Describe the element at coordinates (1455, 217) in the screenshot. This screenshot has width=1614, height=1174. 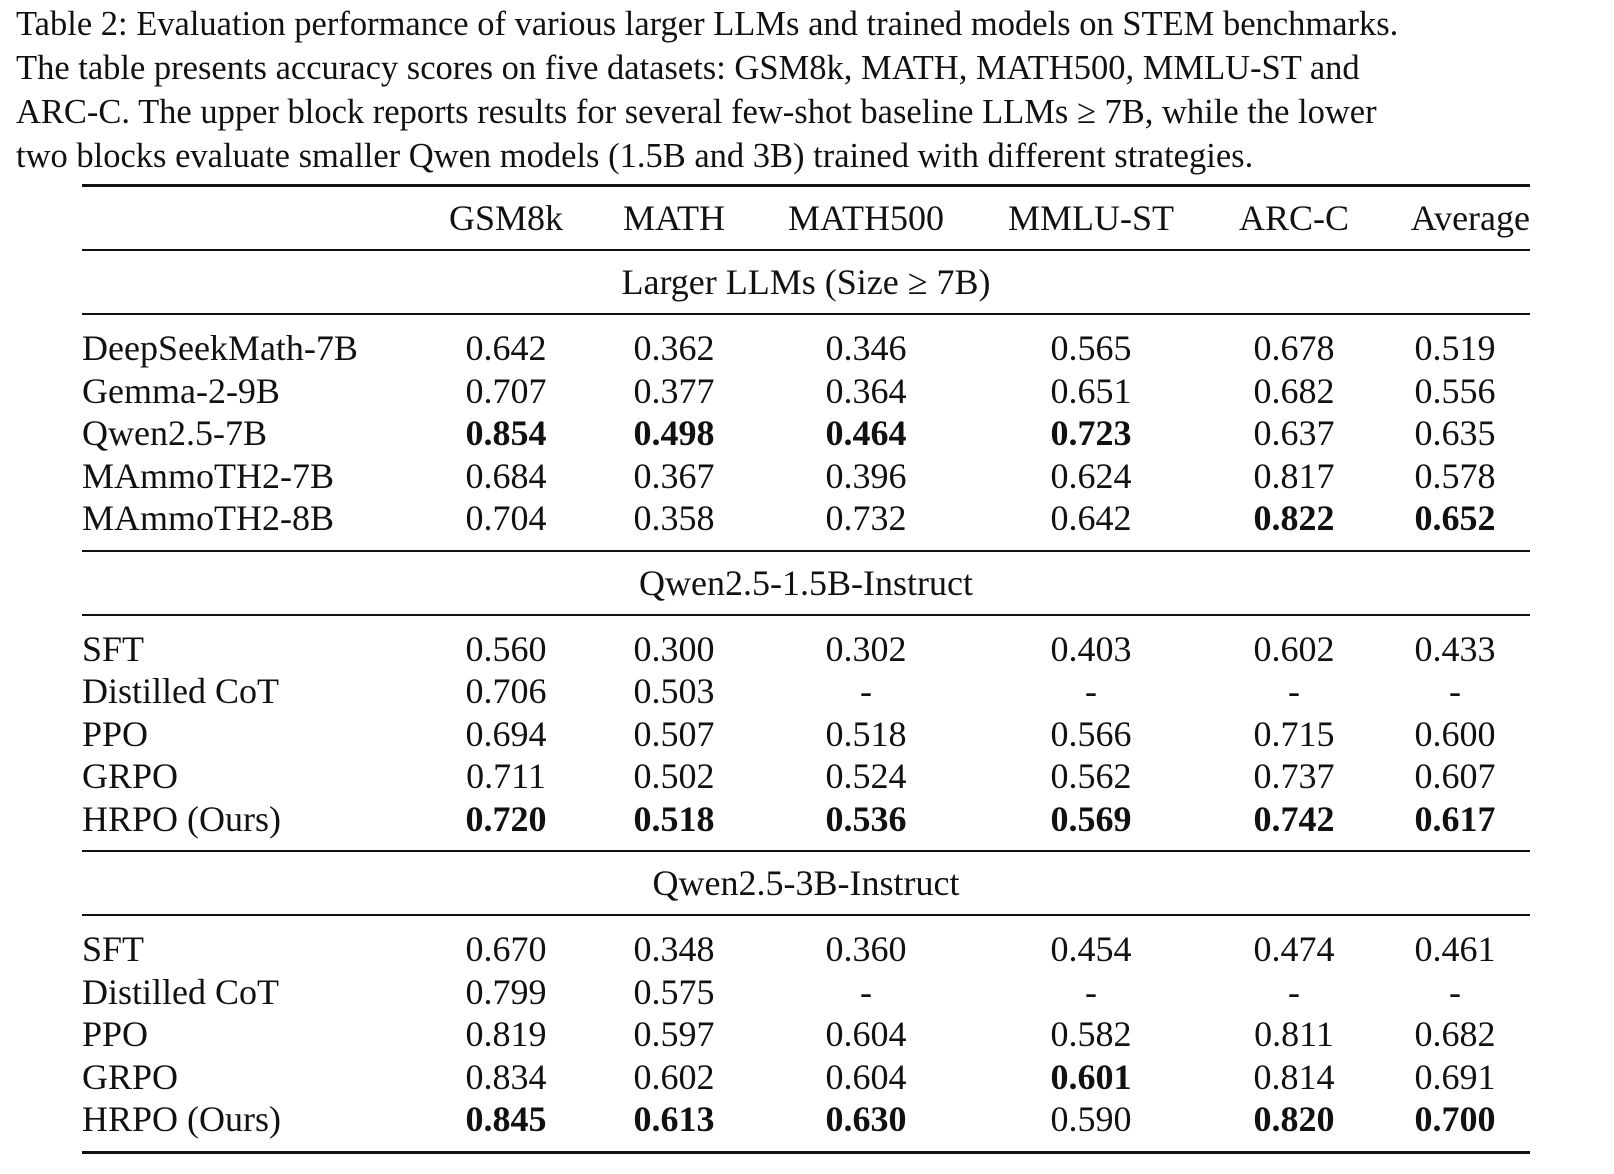
I see `header-average: Average` at that location.